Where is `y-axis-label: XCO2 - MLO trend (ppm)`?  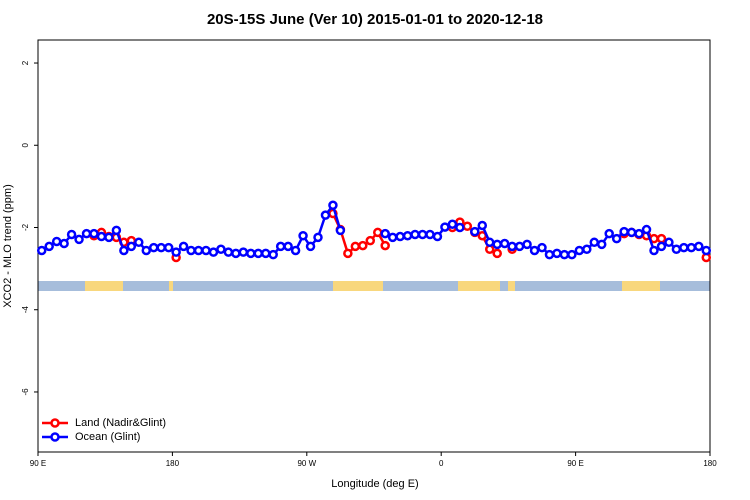 y-axis-label: XCO2 - MLO trend (ppm) is located at coordinates (8, 245).